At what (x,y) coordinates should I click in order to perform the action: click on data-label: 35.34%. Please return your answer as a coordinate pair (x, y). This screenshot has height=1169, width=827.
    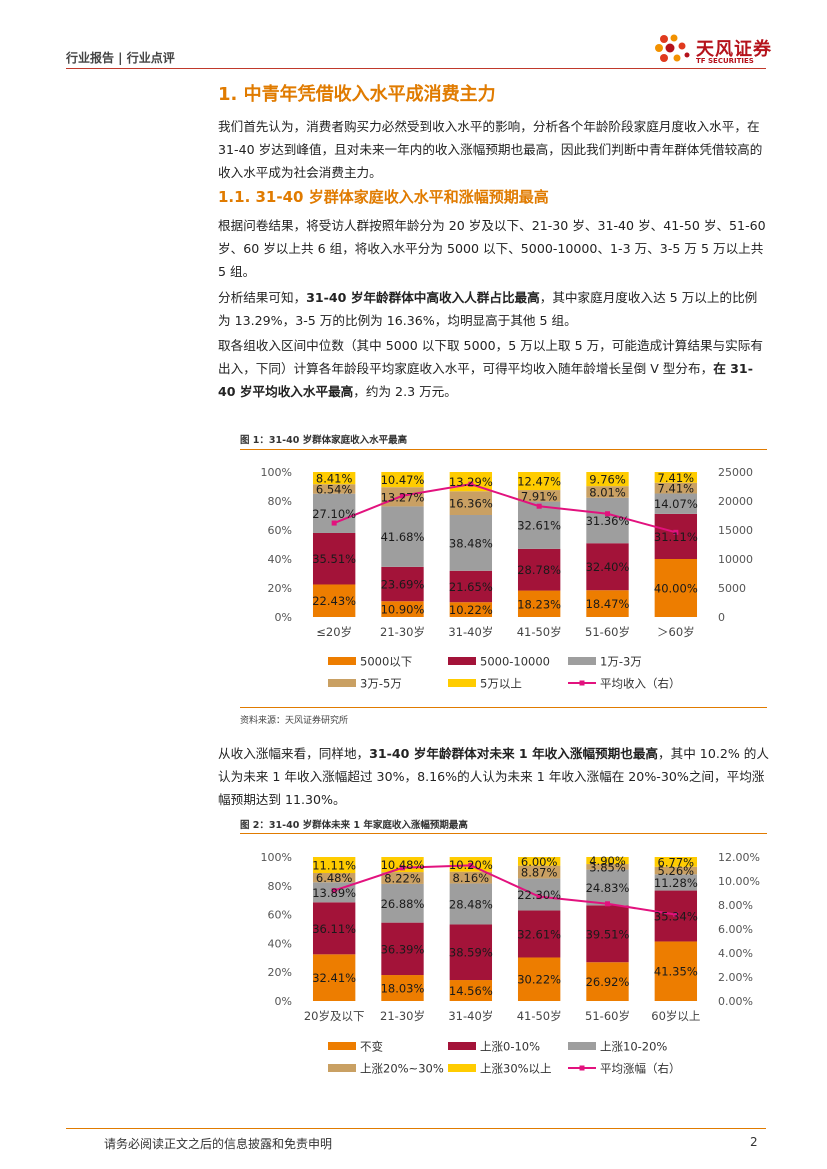
    Looking at the image, I should click on (676, 917).